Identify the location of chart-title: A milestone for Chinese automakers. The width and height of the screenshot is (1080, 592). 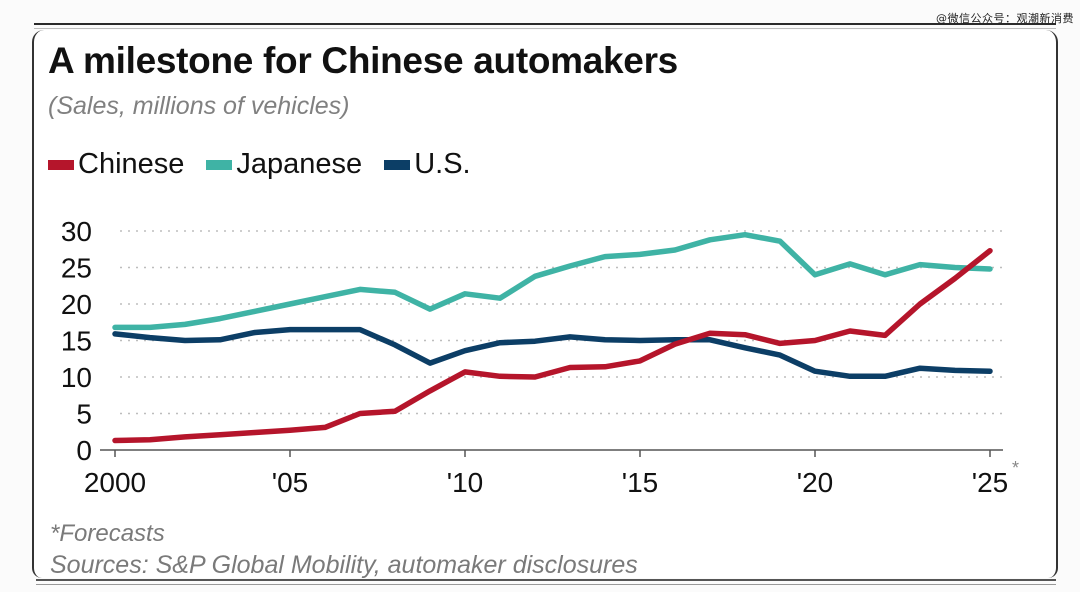
(363, 60).